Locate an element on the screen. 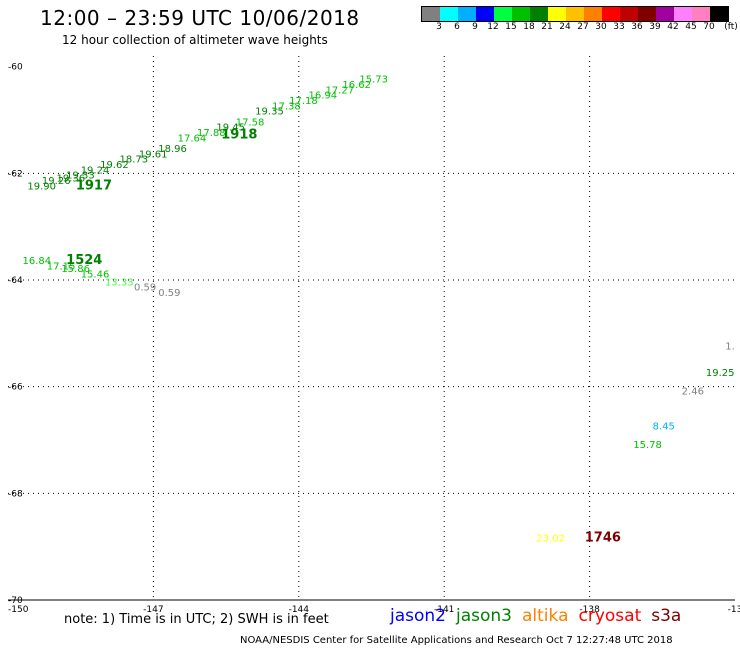 The height and width of the screenshot is (650, 740). y-tick-label: -66 is located at coordinates (15, 388).